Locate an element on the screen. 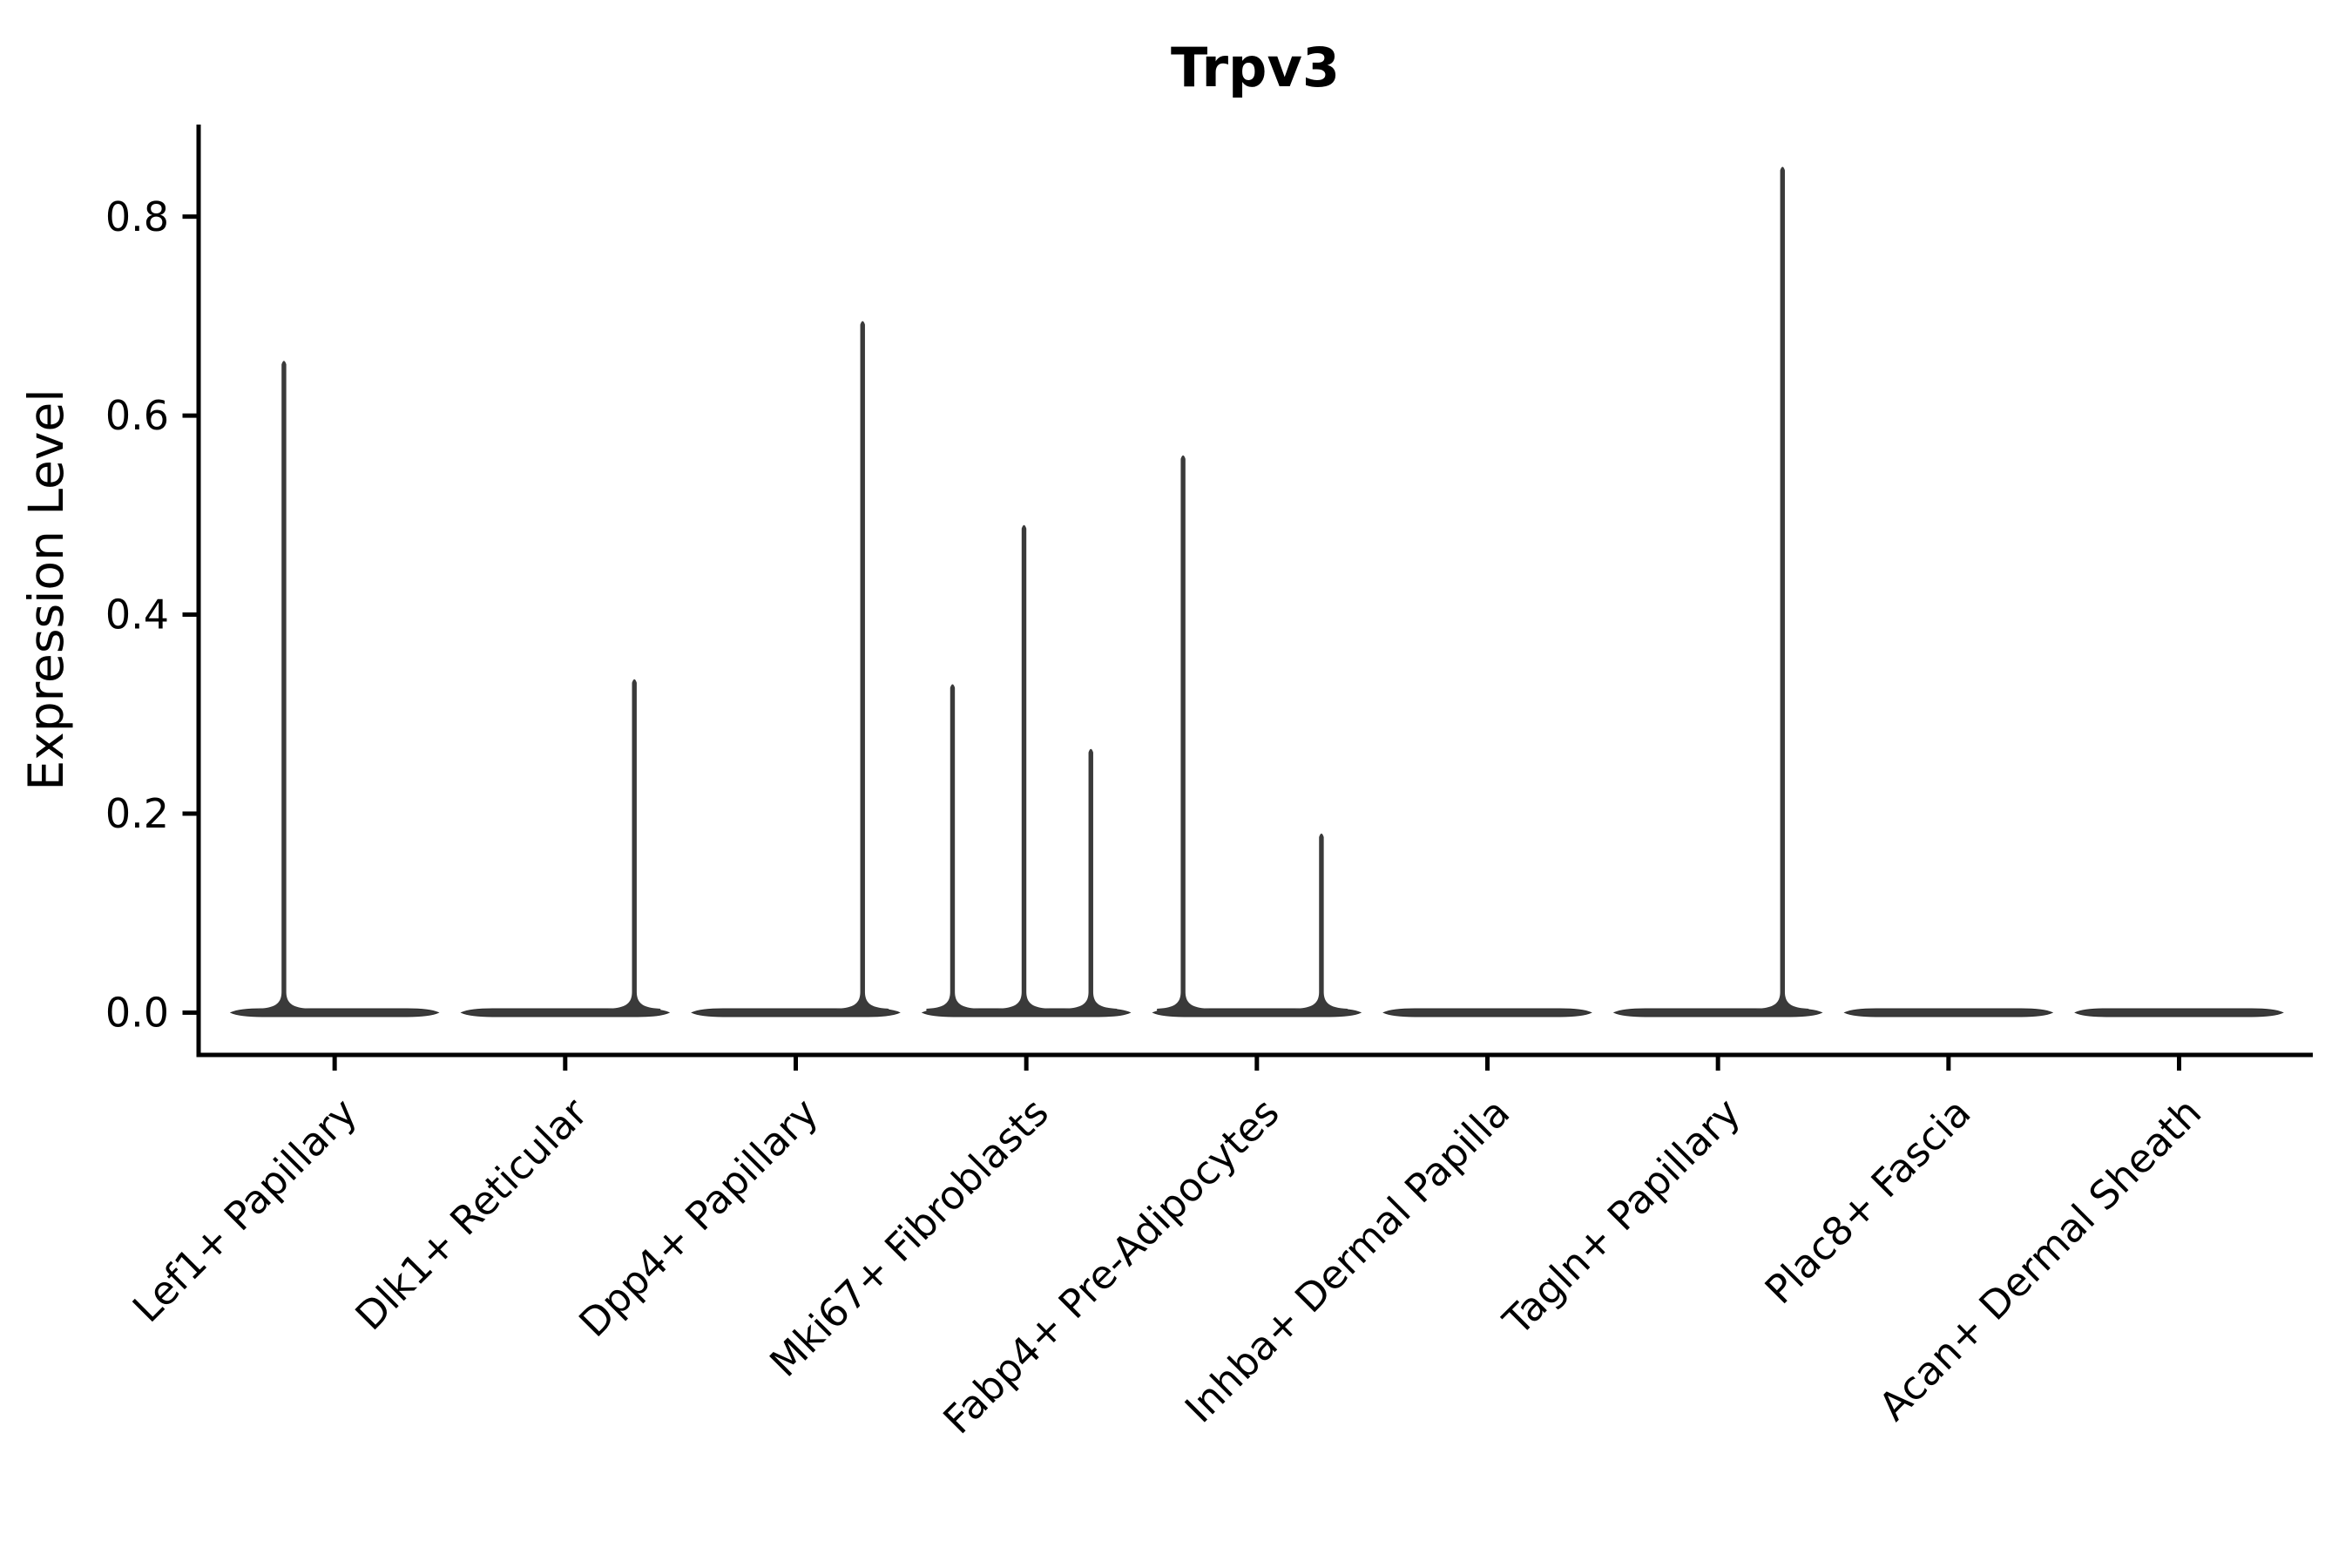  y-tick-label: 0.8 is located at coordinates (137, 216).